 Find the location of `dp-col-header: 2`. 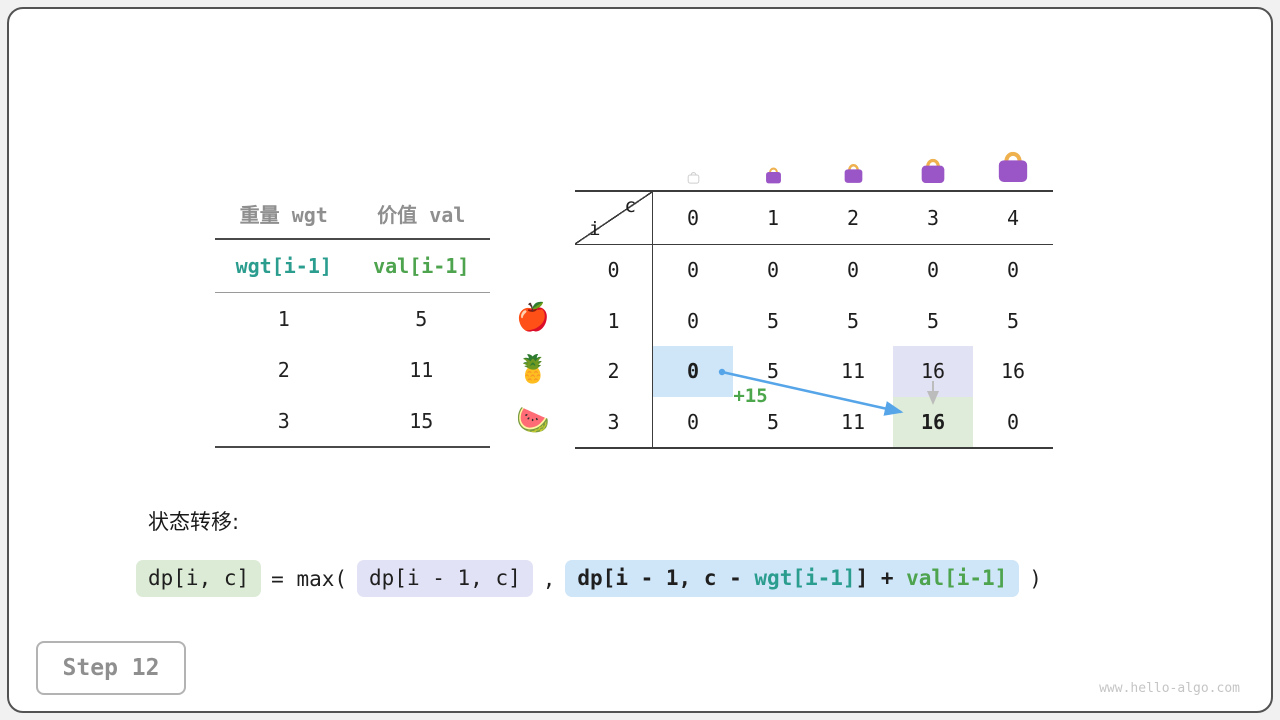

dp-col-header: 2 is located at coordinates (853, 218).